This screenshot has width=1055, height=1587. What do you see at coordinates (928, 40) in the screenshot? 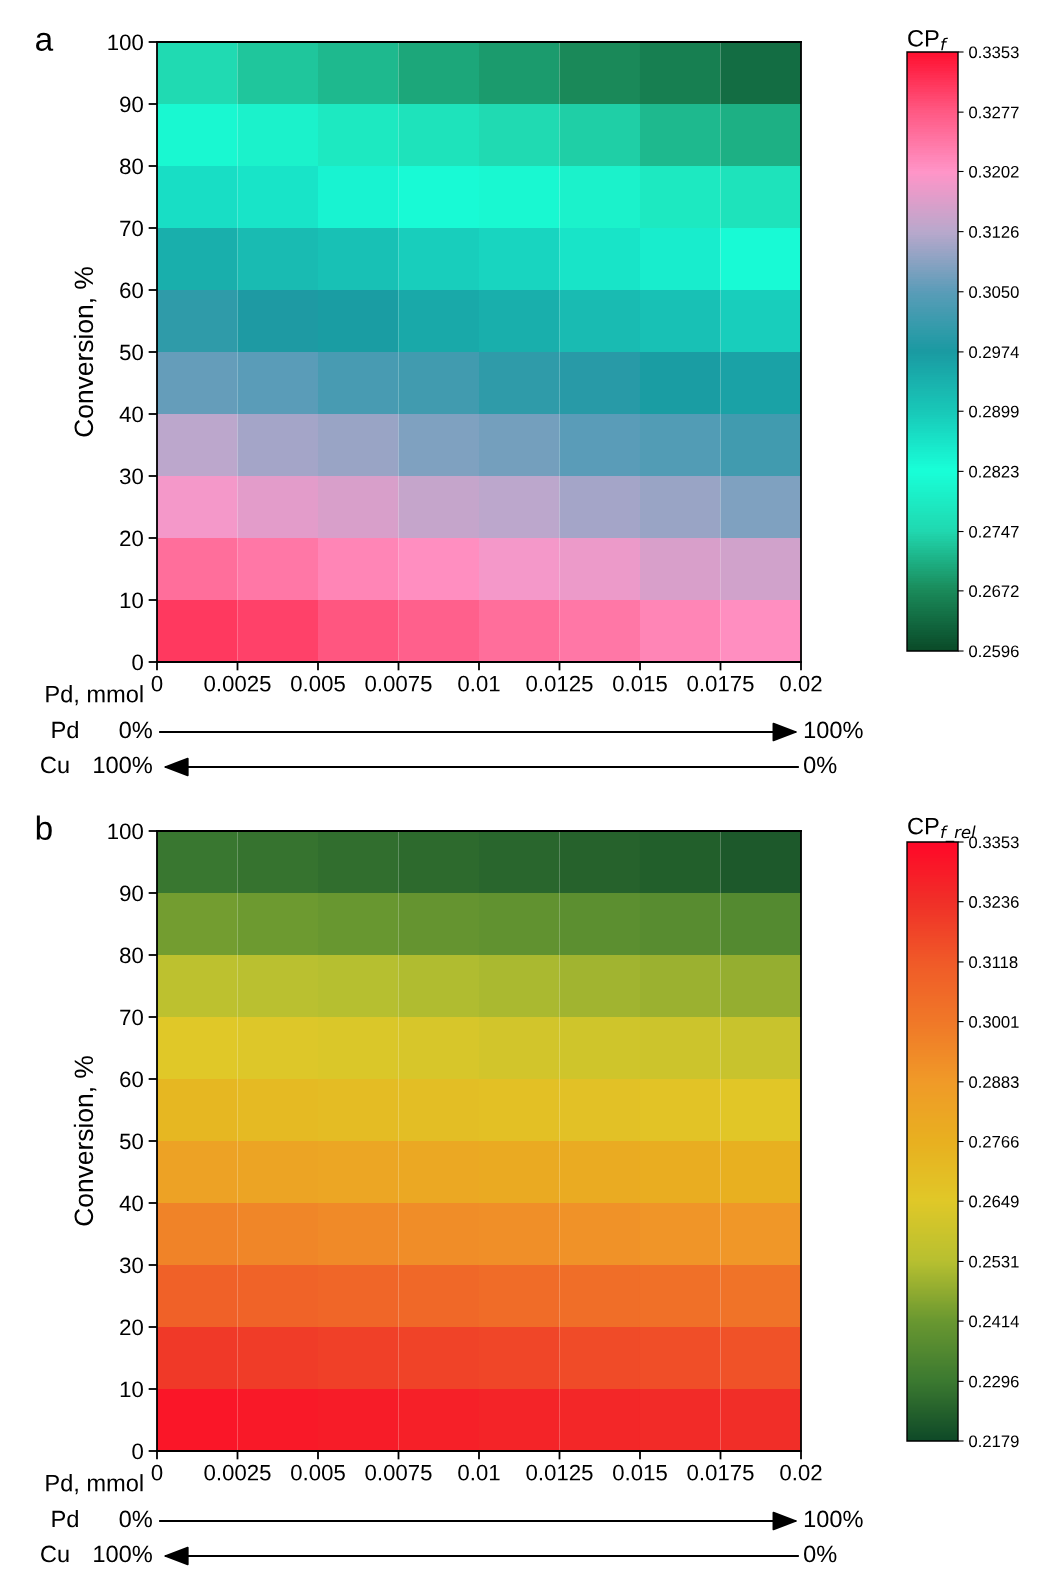
I see `color-bar-title: CP$_{f}$` at bounding box center [928, 40].